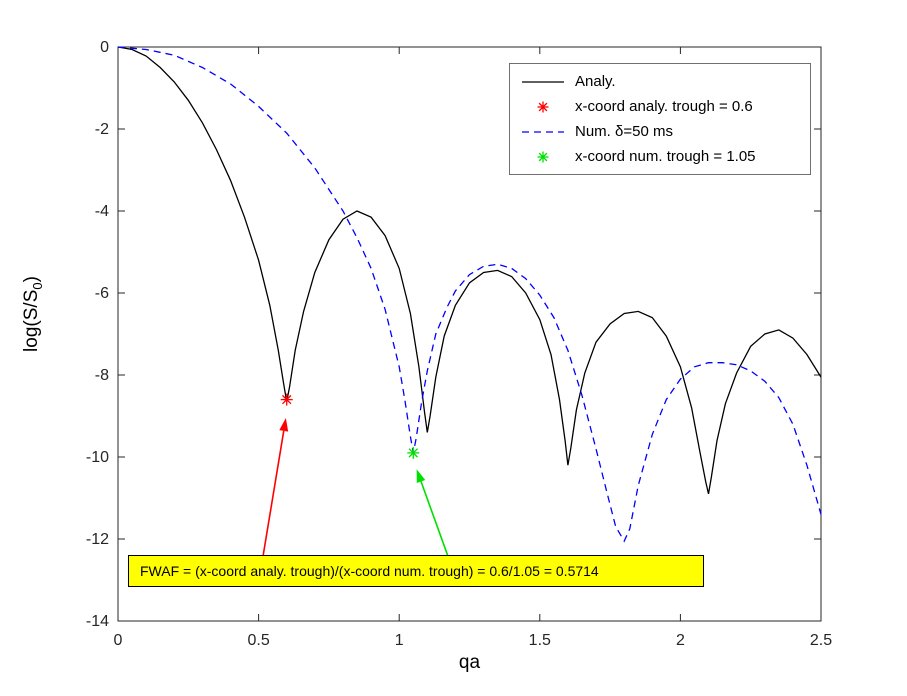 This screenshot has height=696, width=907. What do you see at coordinates (433, 513) in the screenshot?
I see `num-trough-arrow` at bounding box center [433, 513].